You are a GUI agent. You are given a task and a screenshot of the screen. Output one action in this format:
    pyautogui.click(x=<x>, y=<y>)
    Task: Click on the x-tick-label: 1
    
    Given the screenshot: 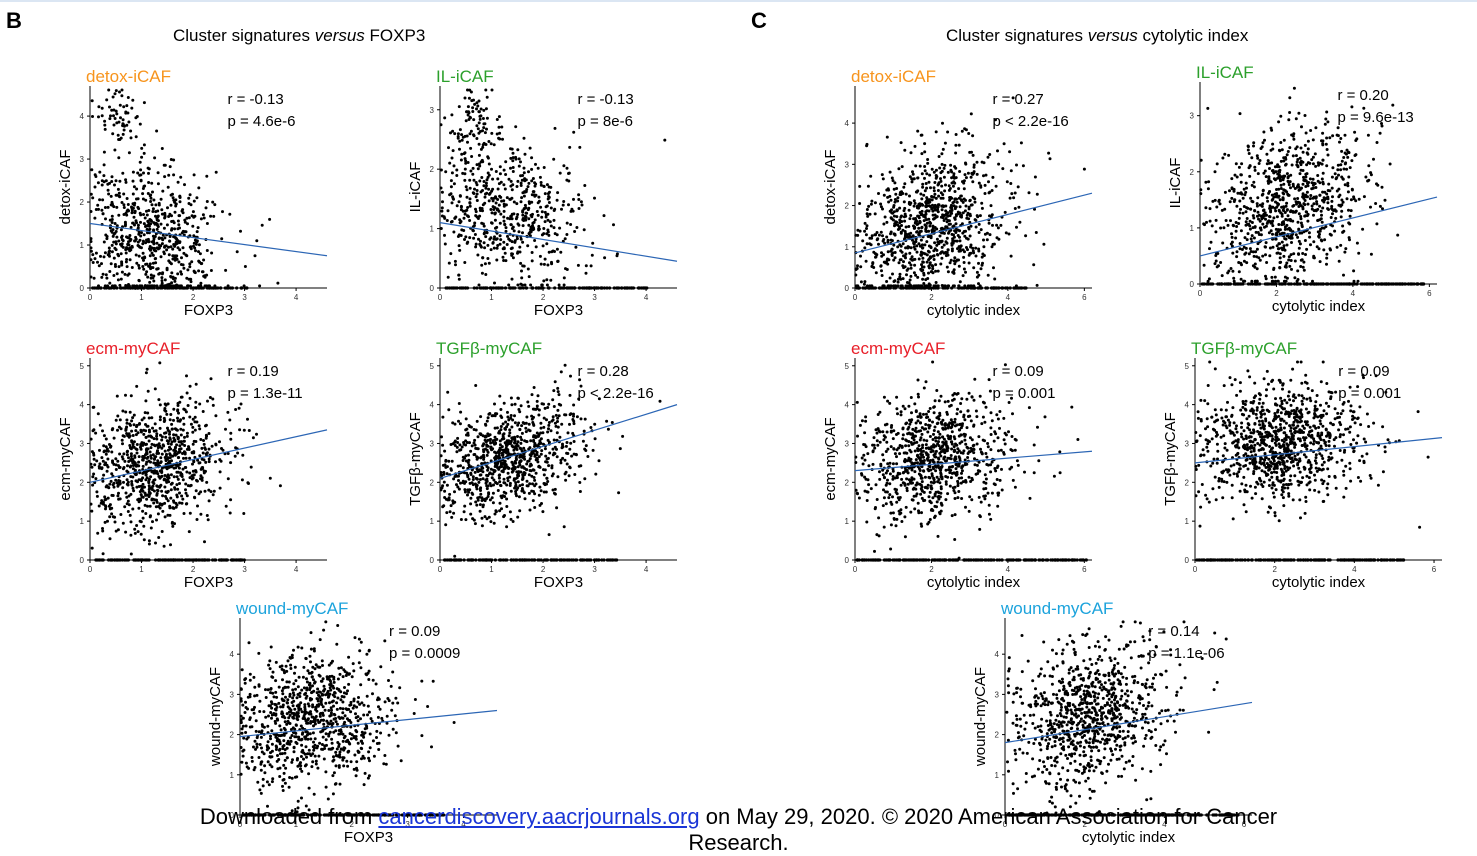 What is the action you would take?
    pyautogui.click(x=491, y=297)
    